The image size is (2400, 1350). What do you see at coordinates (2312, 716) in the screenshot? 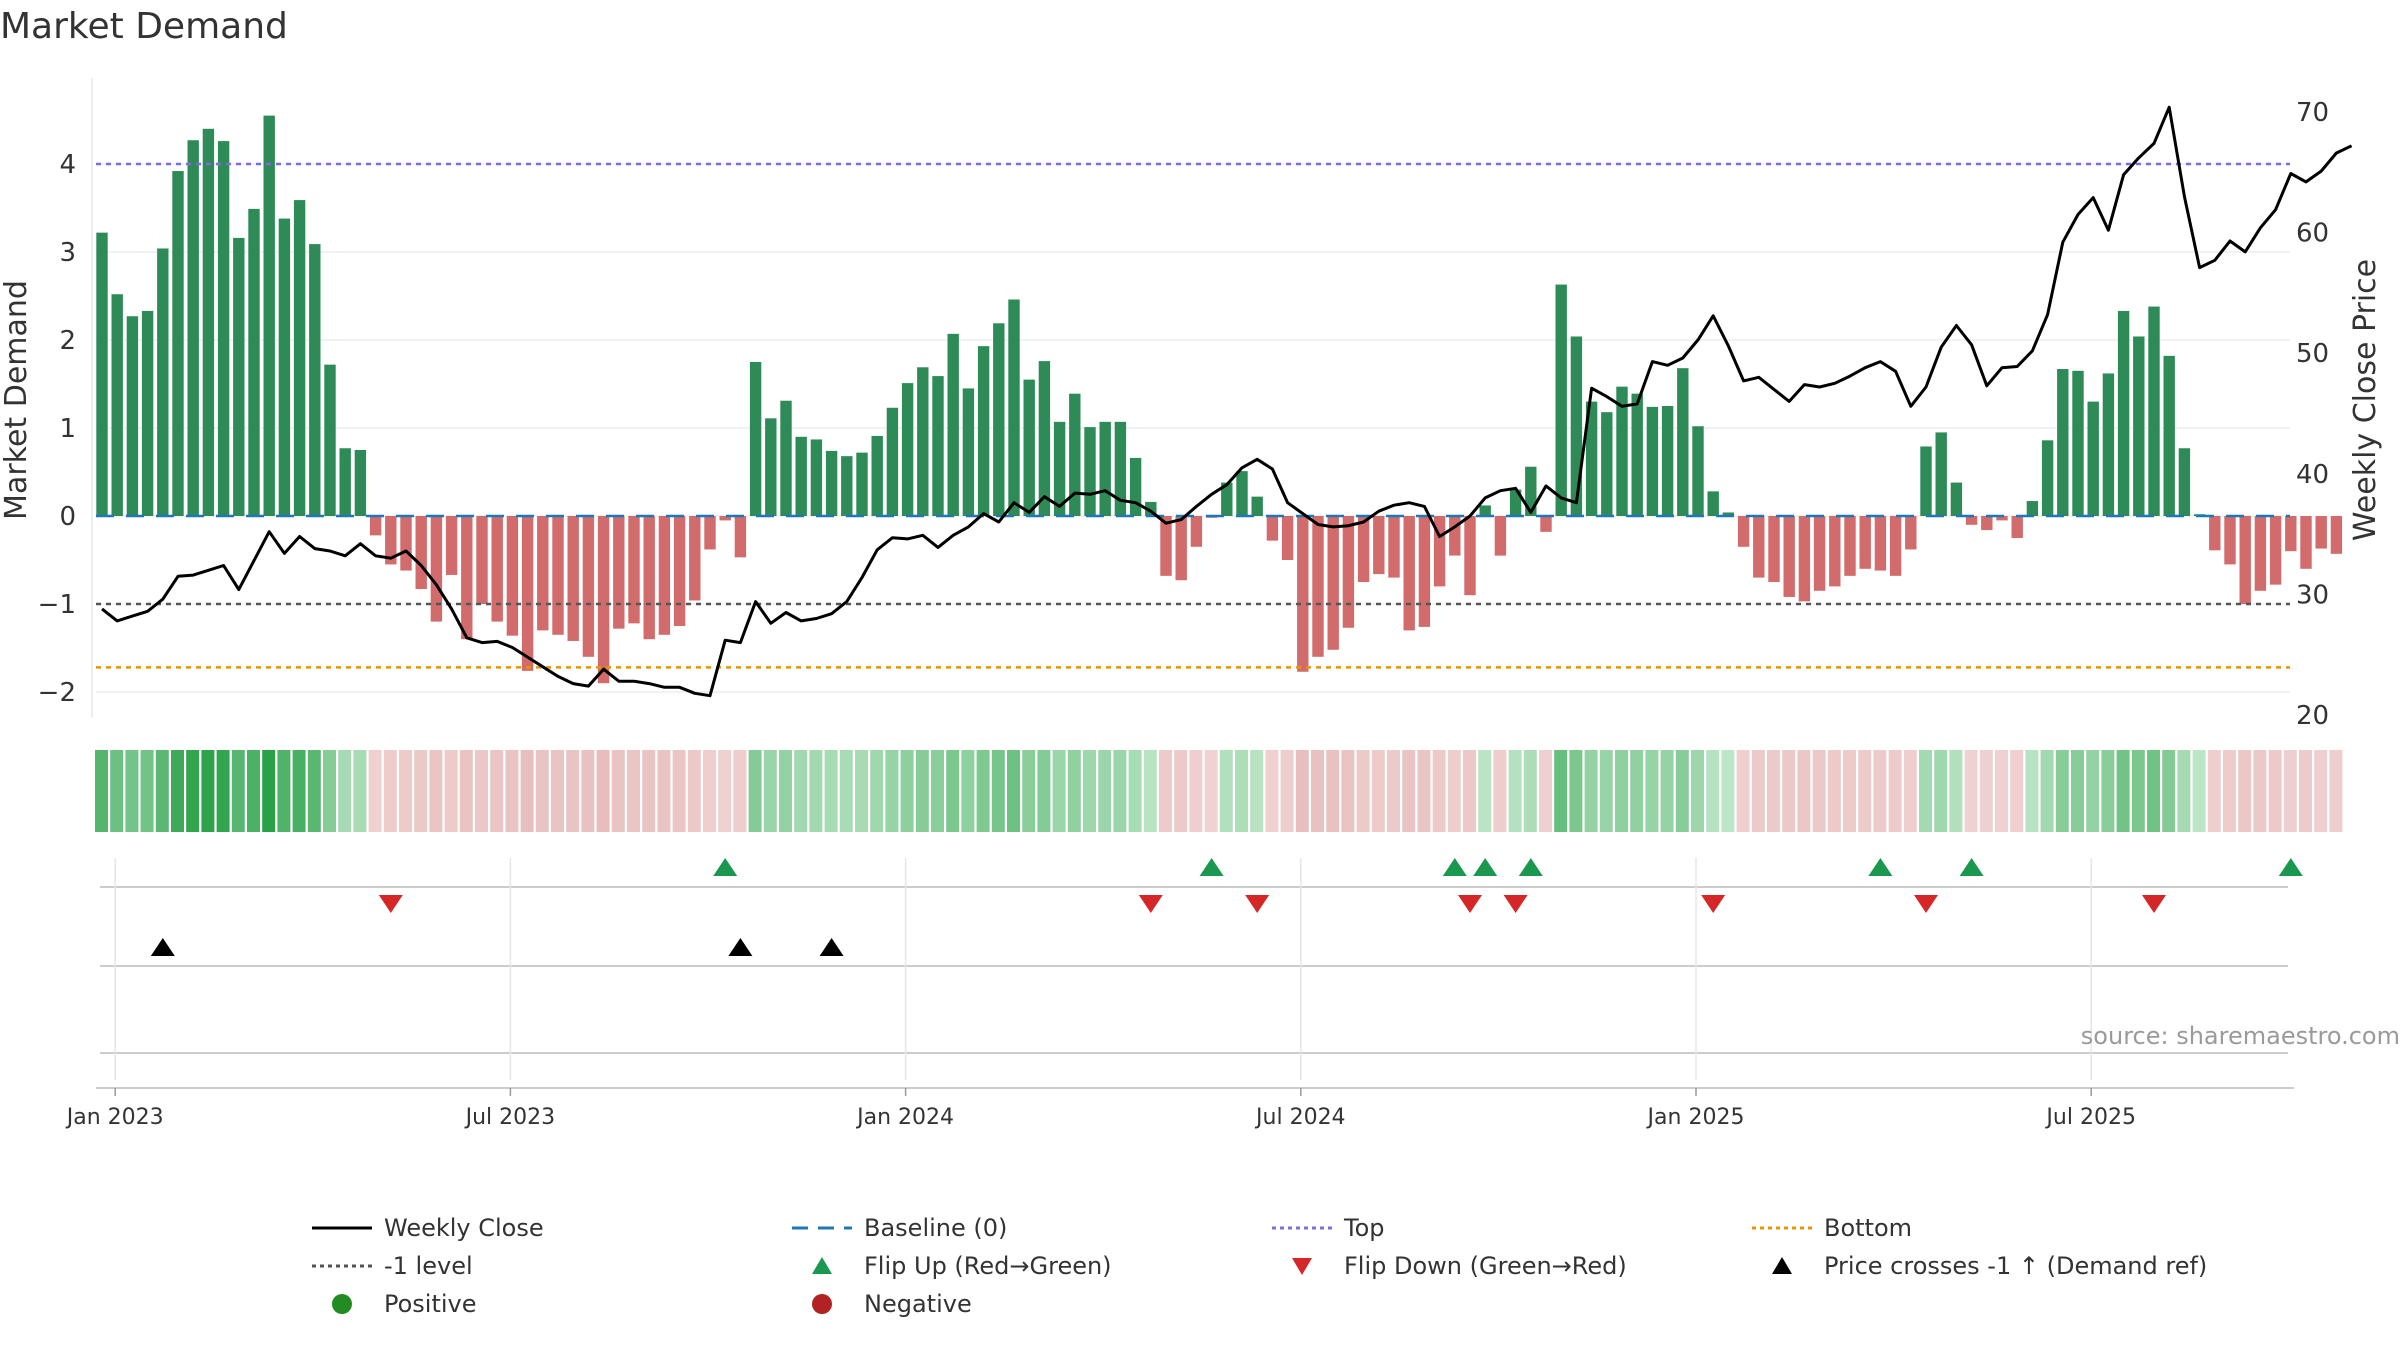
I see `y-tick-right: 20` at bounding box center [2312, 716].